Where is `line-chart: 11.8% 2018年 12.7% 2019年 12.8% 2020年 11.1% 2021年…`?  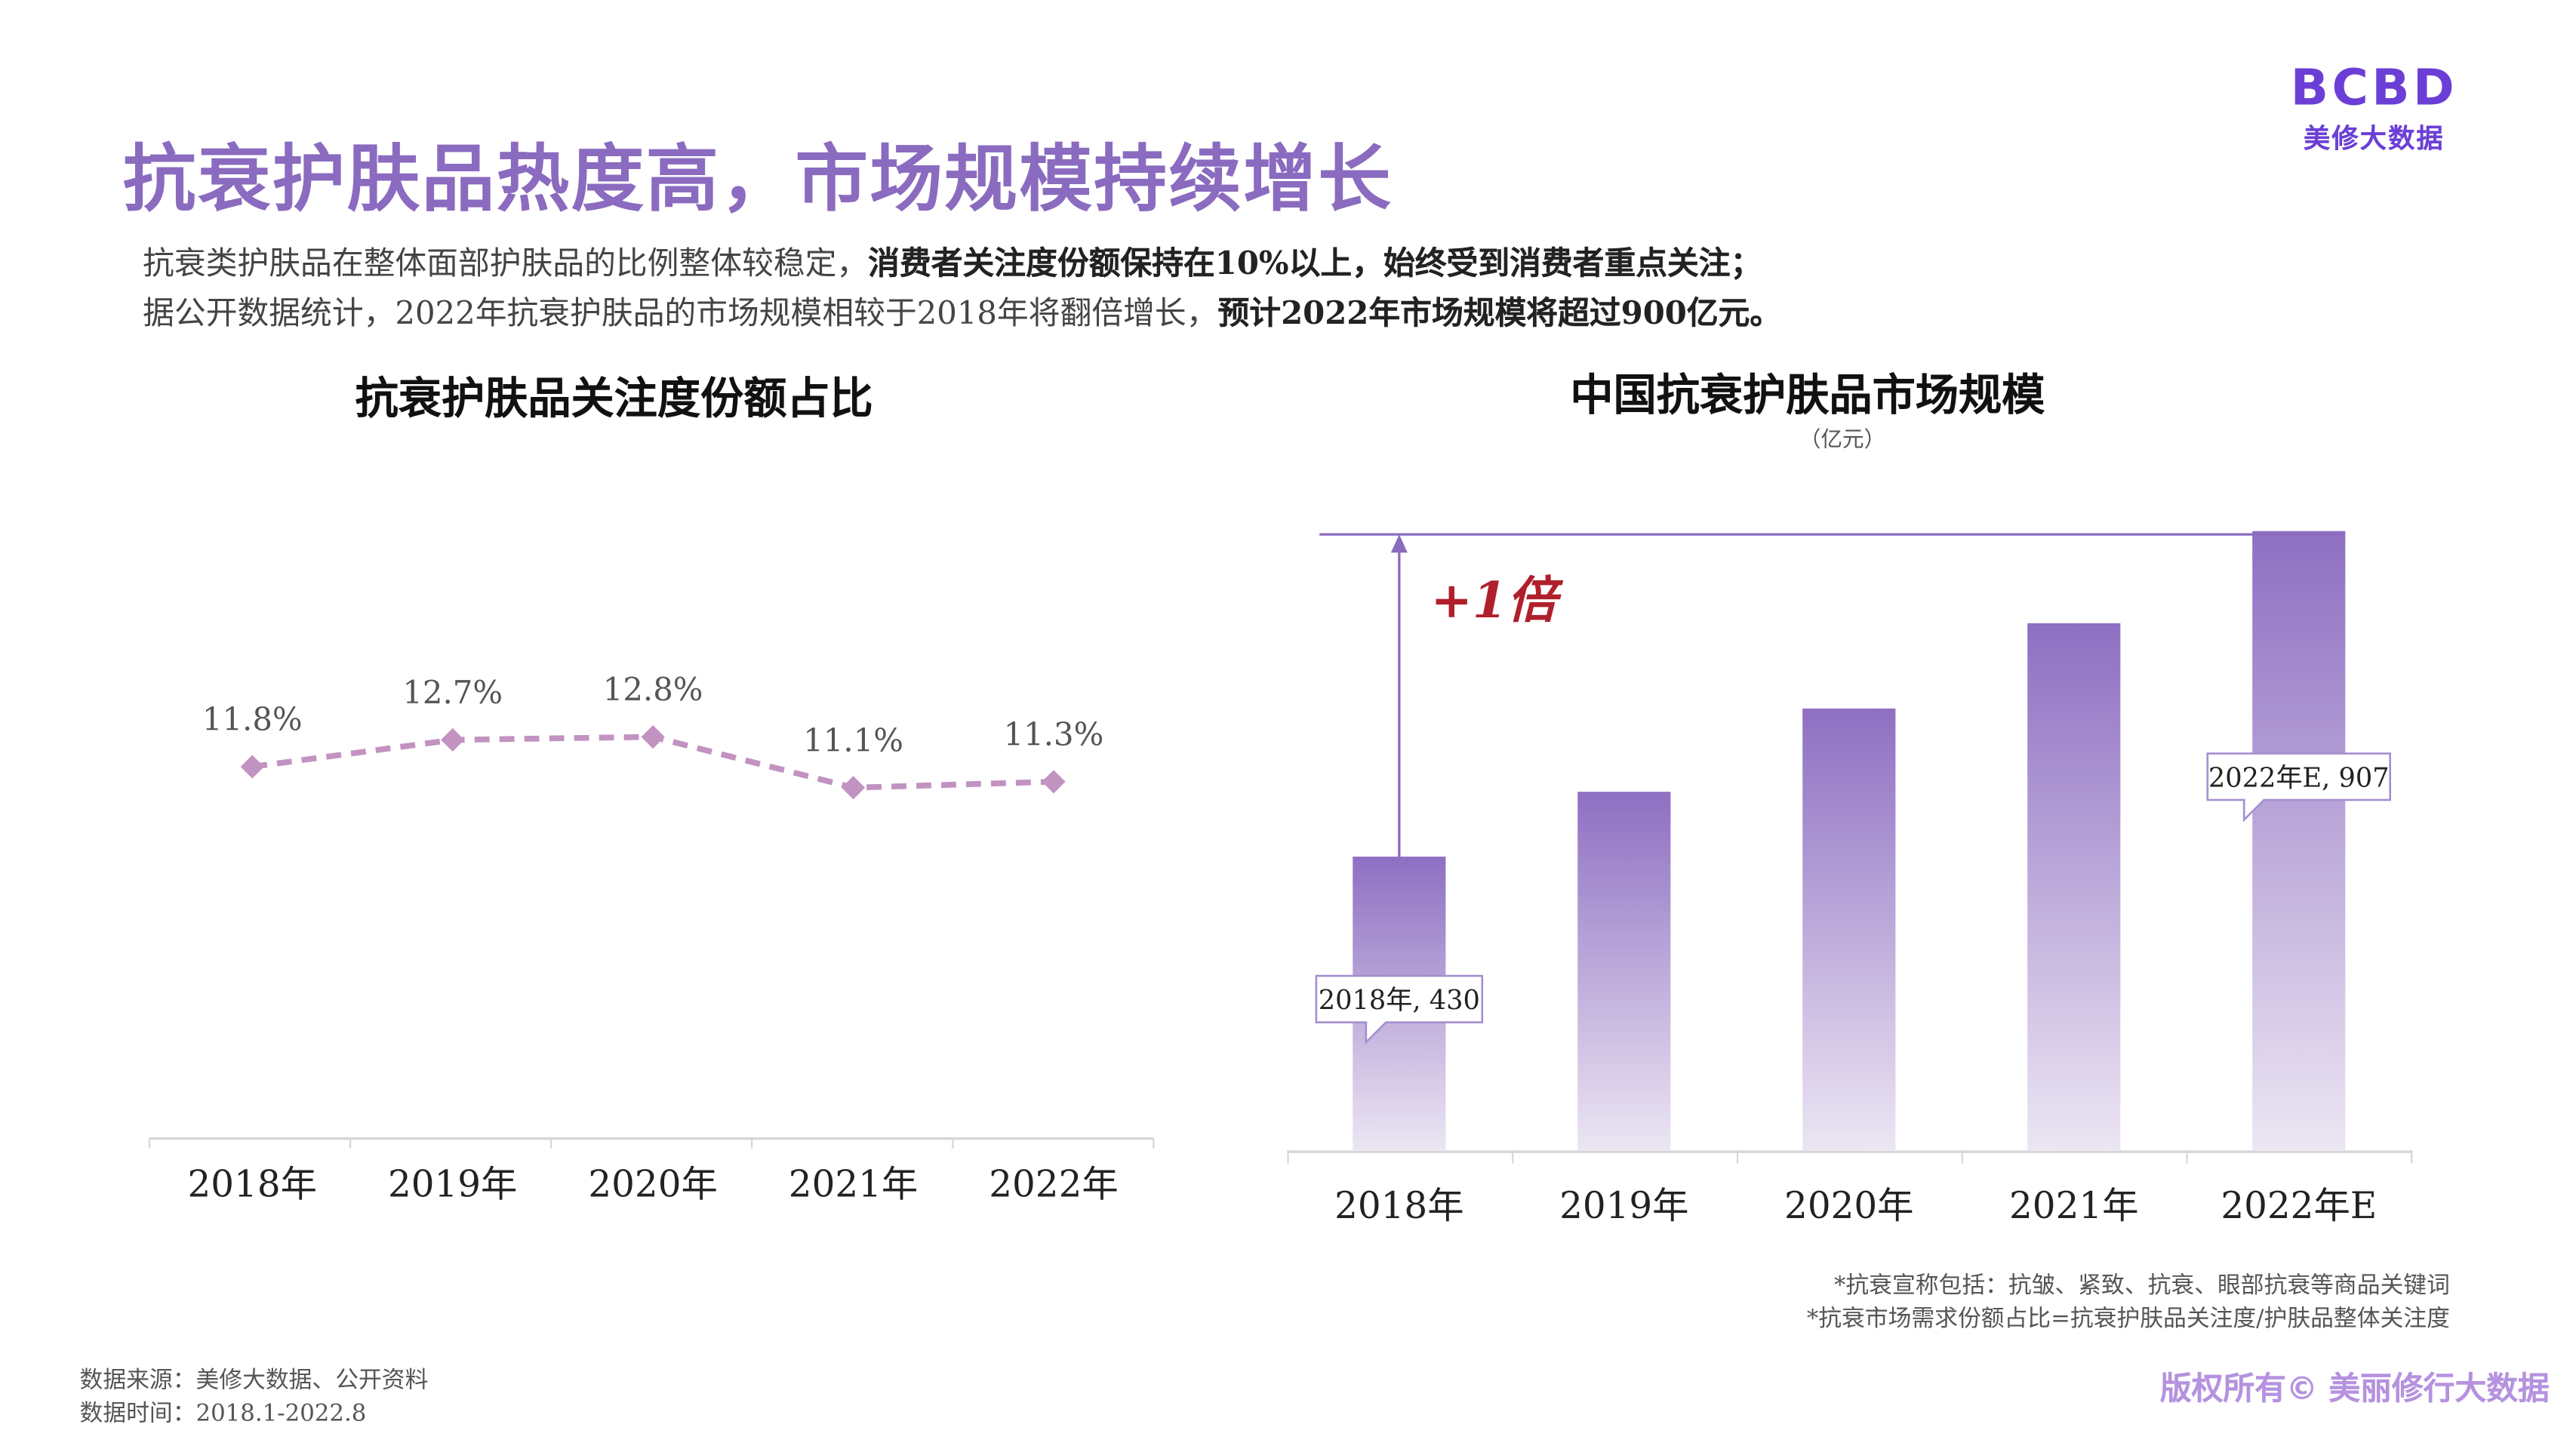 line-chart: 11.8% 2018年 12.7% 2019年 12.8% 2020年 11.1% 2021年… is located at coordinates (651, 938).